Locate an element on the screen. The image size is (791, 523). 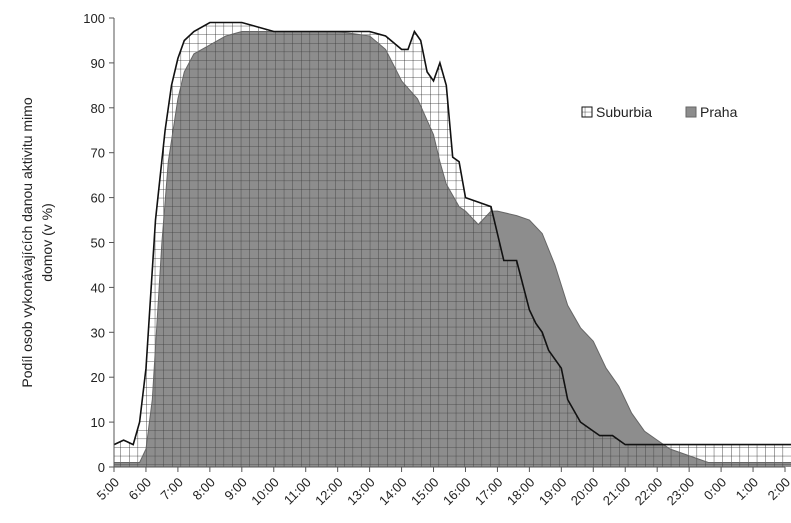
x-tick-label: 17:00 is located at coordinates (489, 492).